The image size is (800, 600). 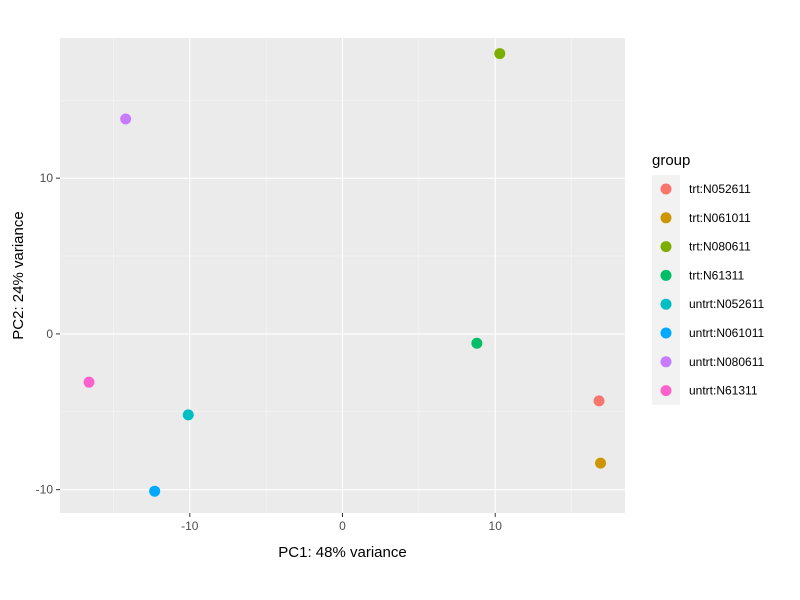 I want to click on legend-label: untrt:N61311, so click(x=723, y=391).